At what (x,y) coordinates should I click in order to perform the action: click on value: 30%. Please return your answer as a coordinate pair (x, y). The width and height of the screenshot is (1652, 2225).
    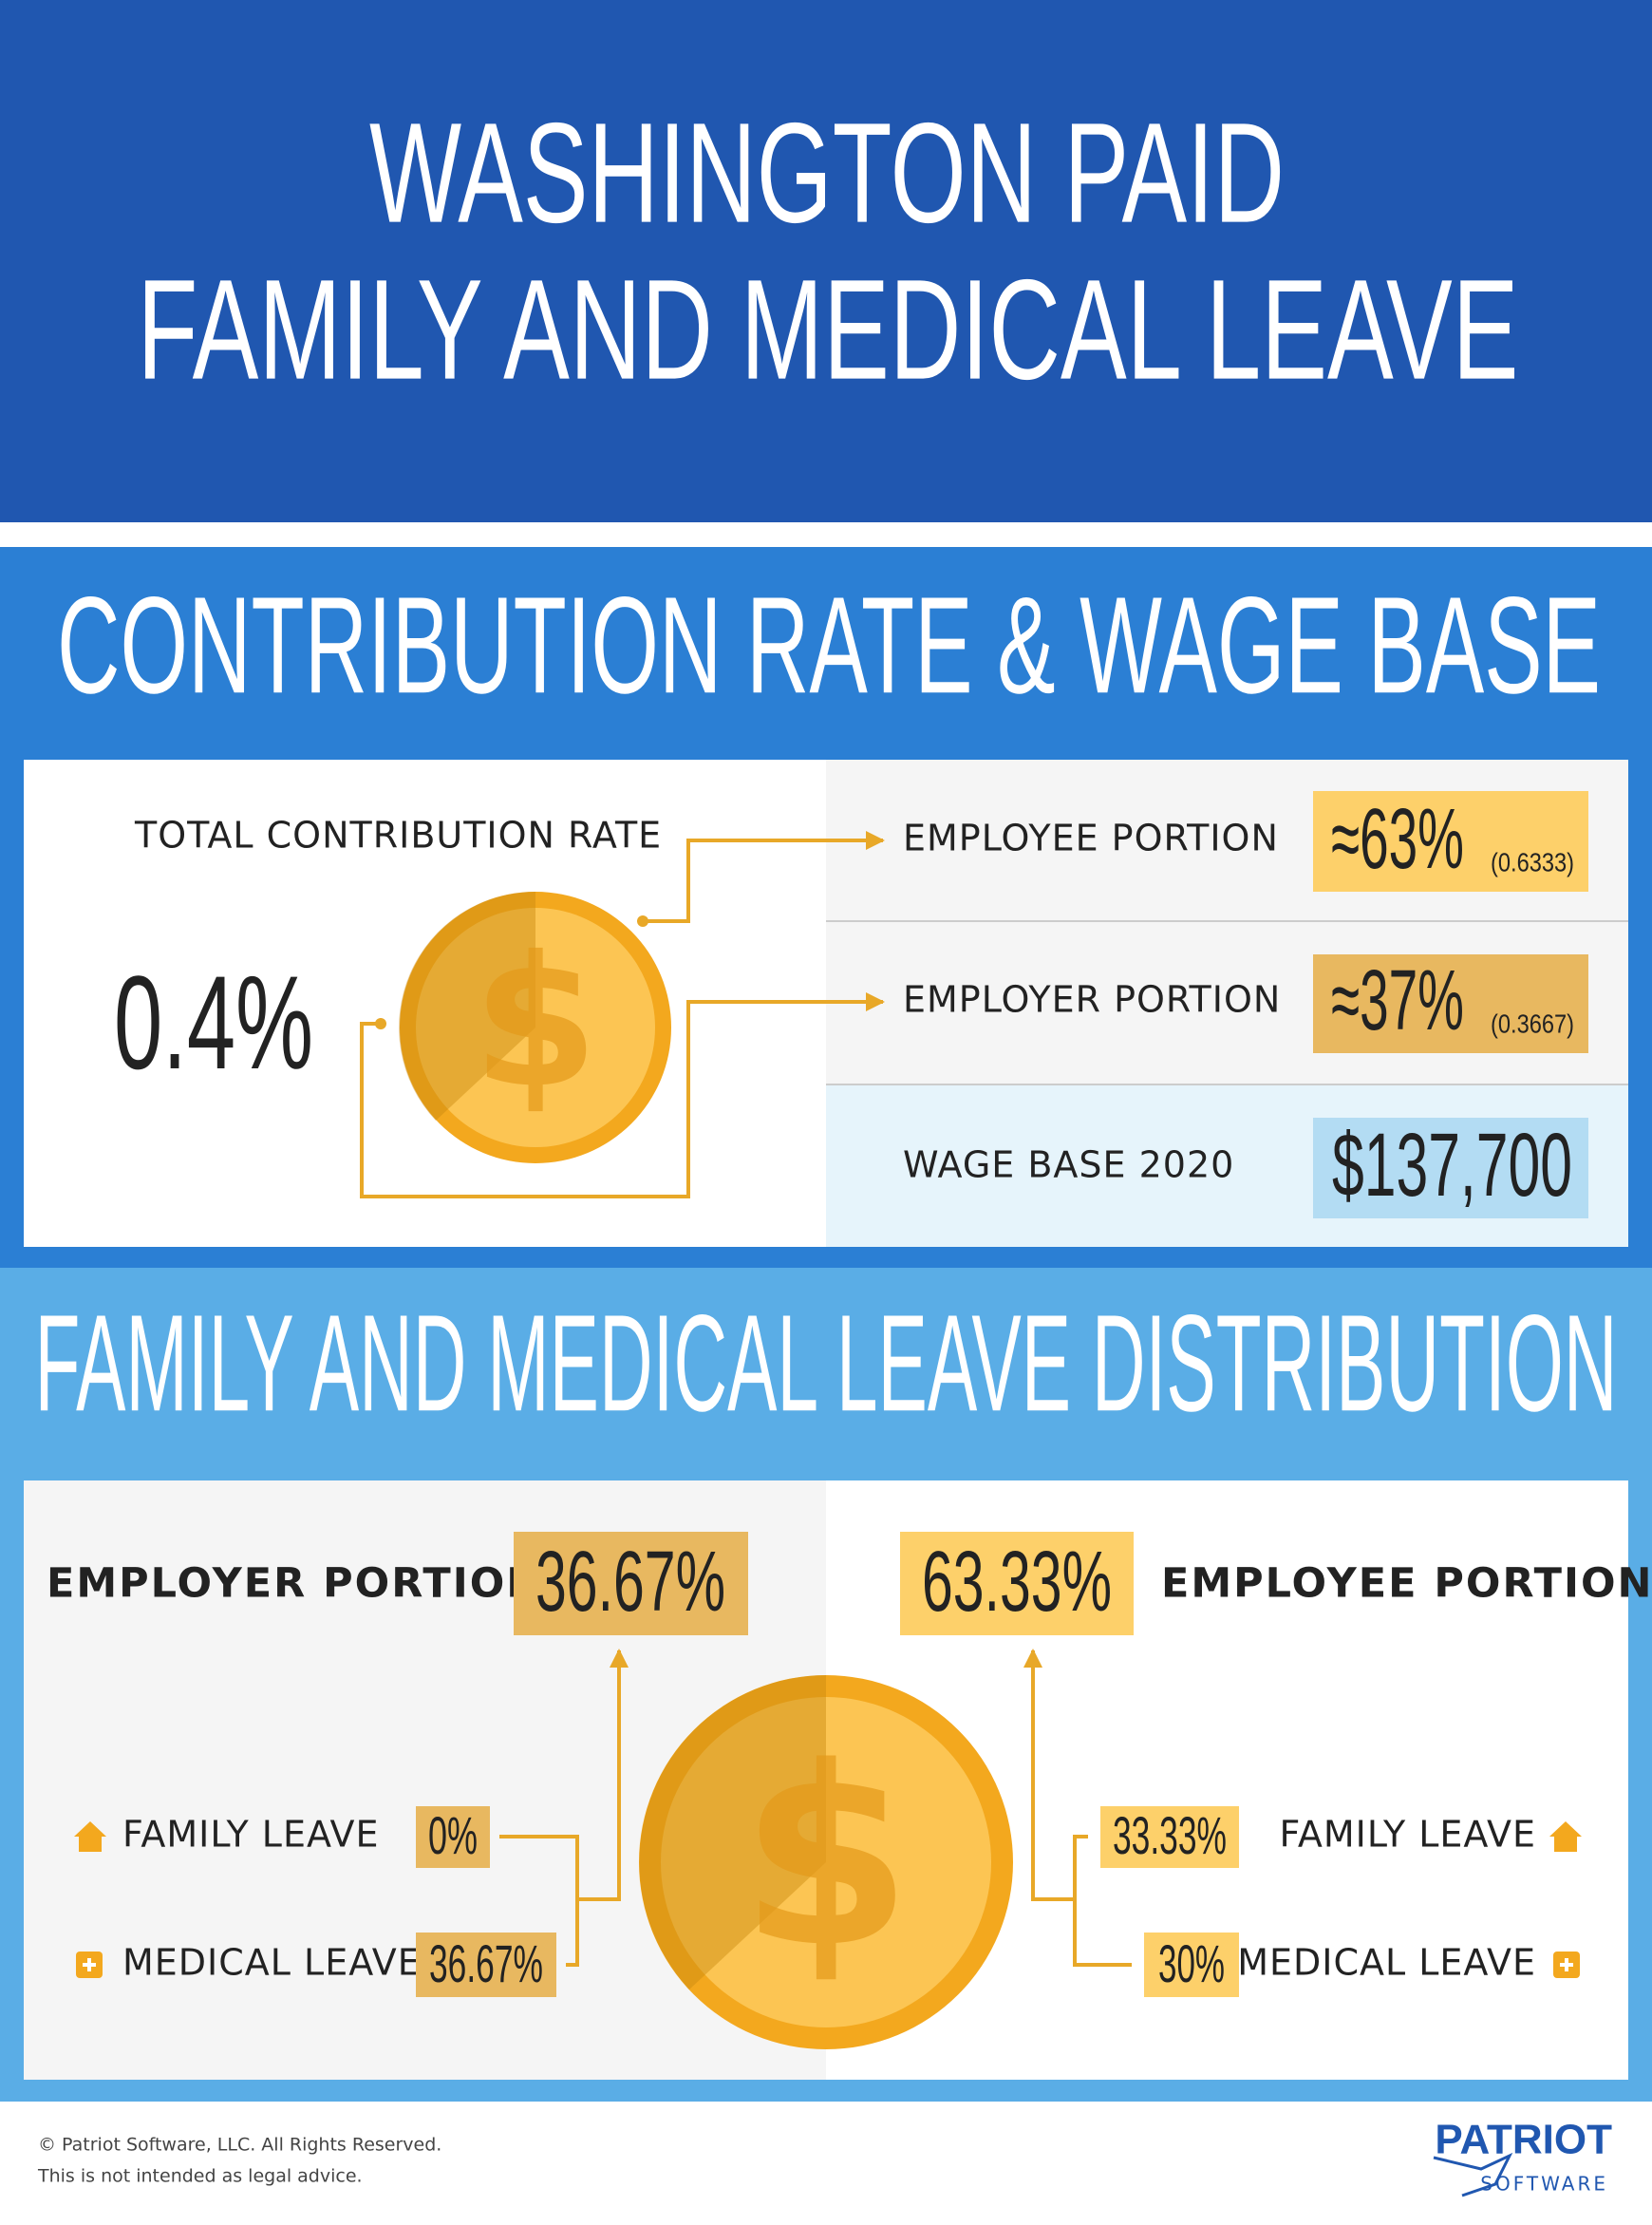
    Looking at the image, I should click on (1191, 1963).